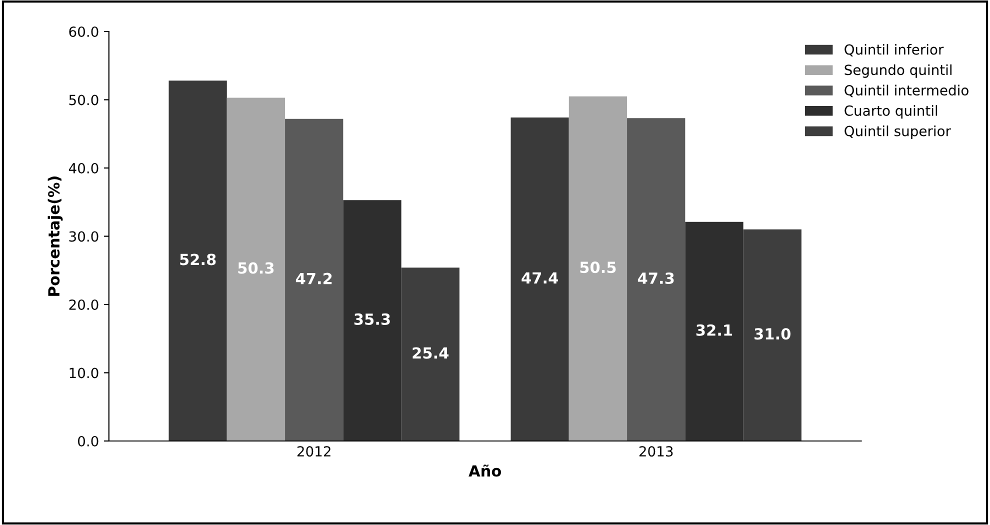 The width and height of the screenshot is (990, 525). I want to click on data-label: 31.0, so click(772, 334).